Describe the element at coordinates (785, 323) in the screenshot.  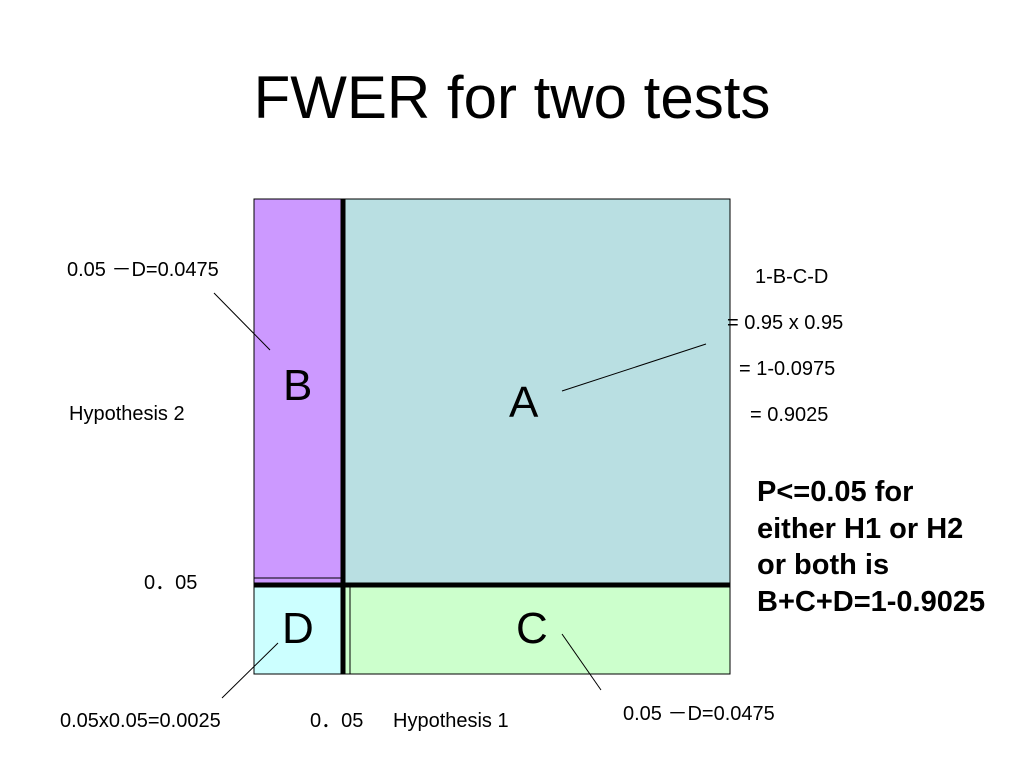
I see `a-calc-line-2: = 0.95 x 0.95` at that location.